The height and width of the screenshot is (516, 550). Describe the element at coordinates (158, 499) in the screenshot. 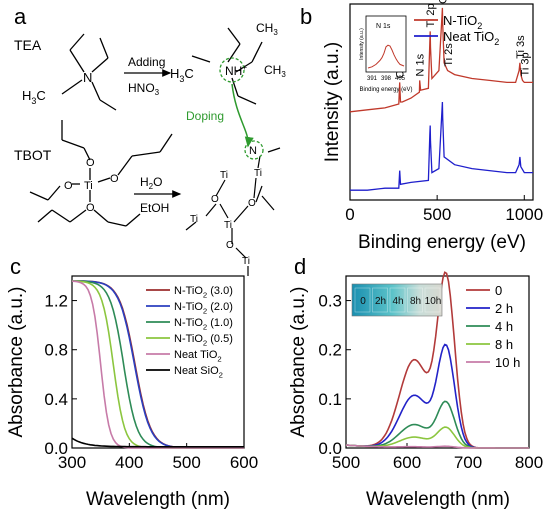

I see `panel-c-xlabel: Wavelength (nm)` at that location.